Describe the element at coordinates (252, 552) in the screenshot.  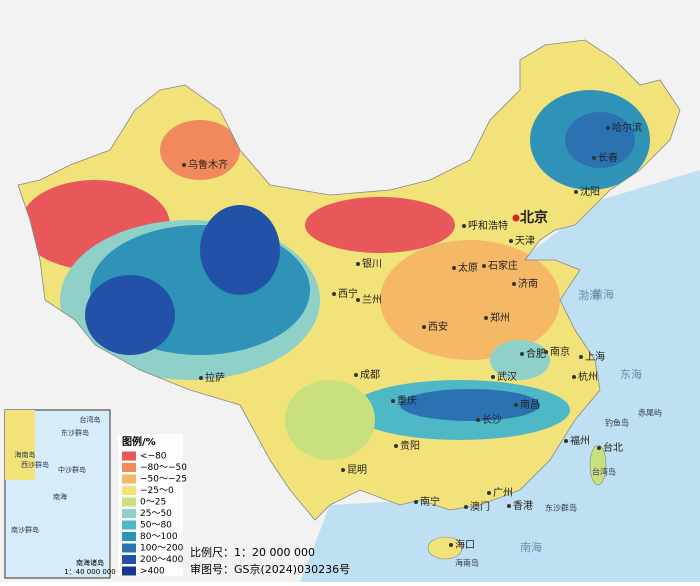
I see `scale: 比例尺：1：20 000 000` at that location.